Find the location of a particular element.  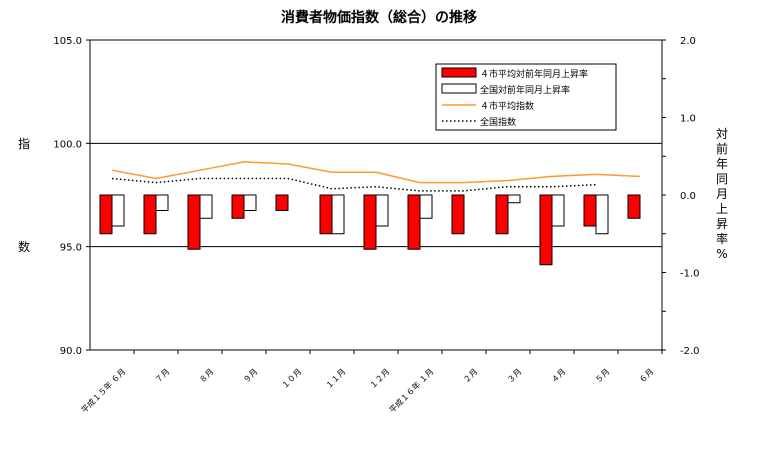

x-axis-tick-label: 平成１６年 １月 is located at coordinates (411, 390).